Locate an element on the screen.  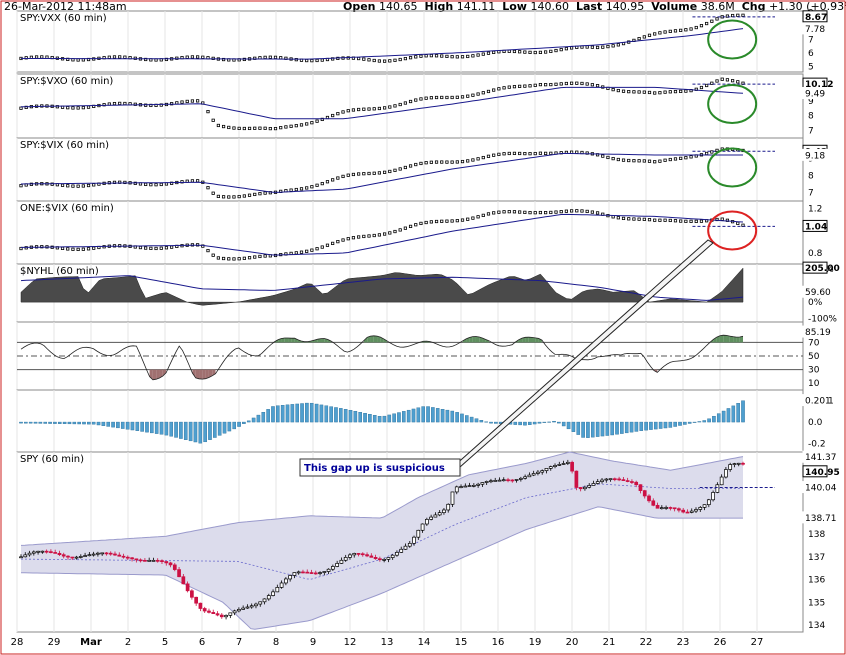
panel-title: SPY:$VIX (60 min) is located at coordinates (64, 145).